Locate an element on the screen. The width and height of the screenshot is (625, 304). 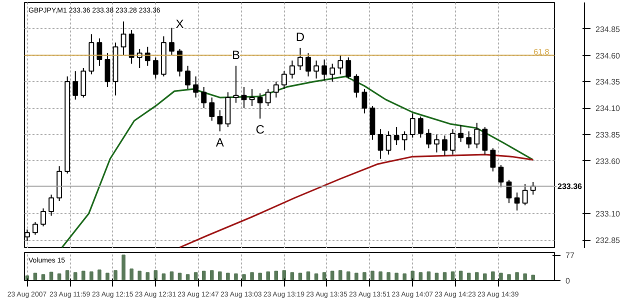
annotation: X is located at coordinates (180, 23).